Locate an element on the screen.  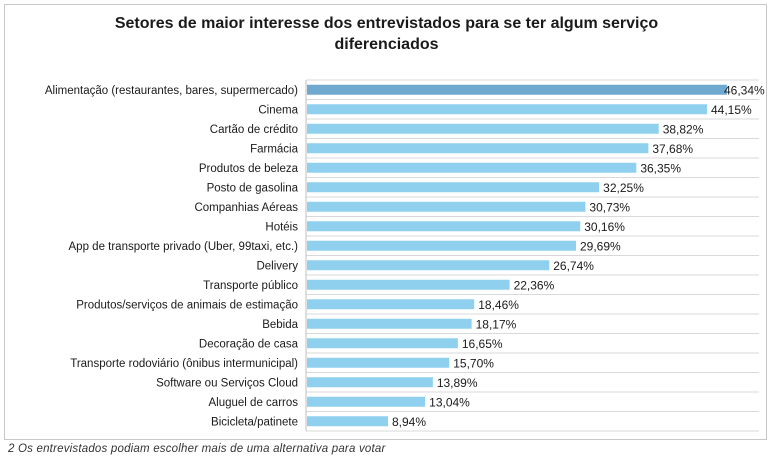
data-label: 32,25% is located at coordinates (623, 188).